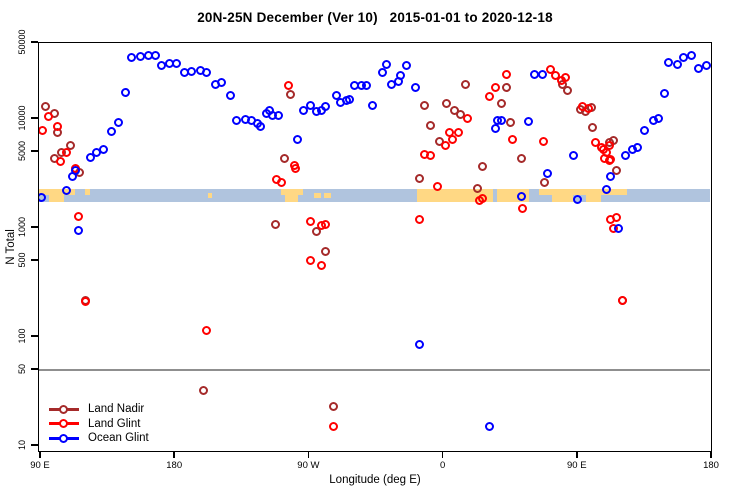 The height and width of the screenshot is (500, 750). What do you see at coordinates (99, 424) in the screenshot?
I see `legend: Land Nadir Land Glint Ocean Glint` at bounding box center [99, 424].